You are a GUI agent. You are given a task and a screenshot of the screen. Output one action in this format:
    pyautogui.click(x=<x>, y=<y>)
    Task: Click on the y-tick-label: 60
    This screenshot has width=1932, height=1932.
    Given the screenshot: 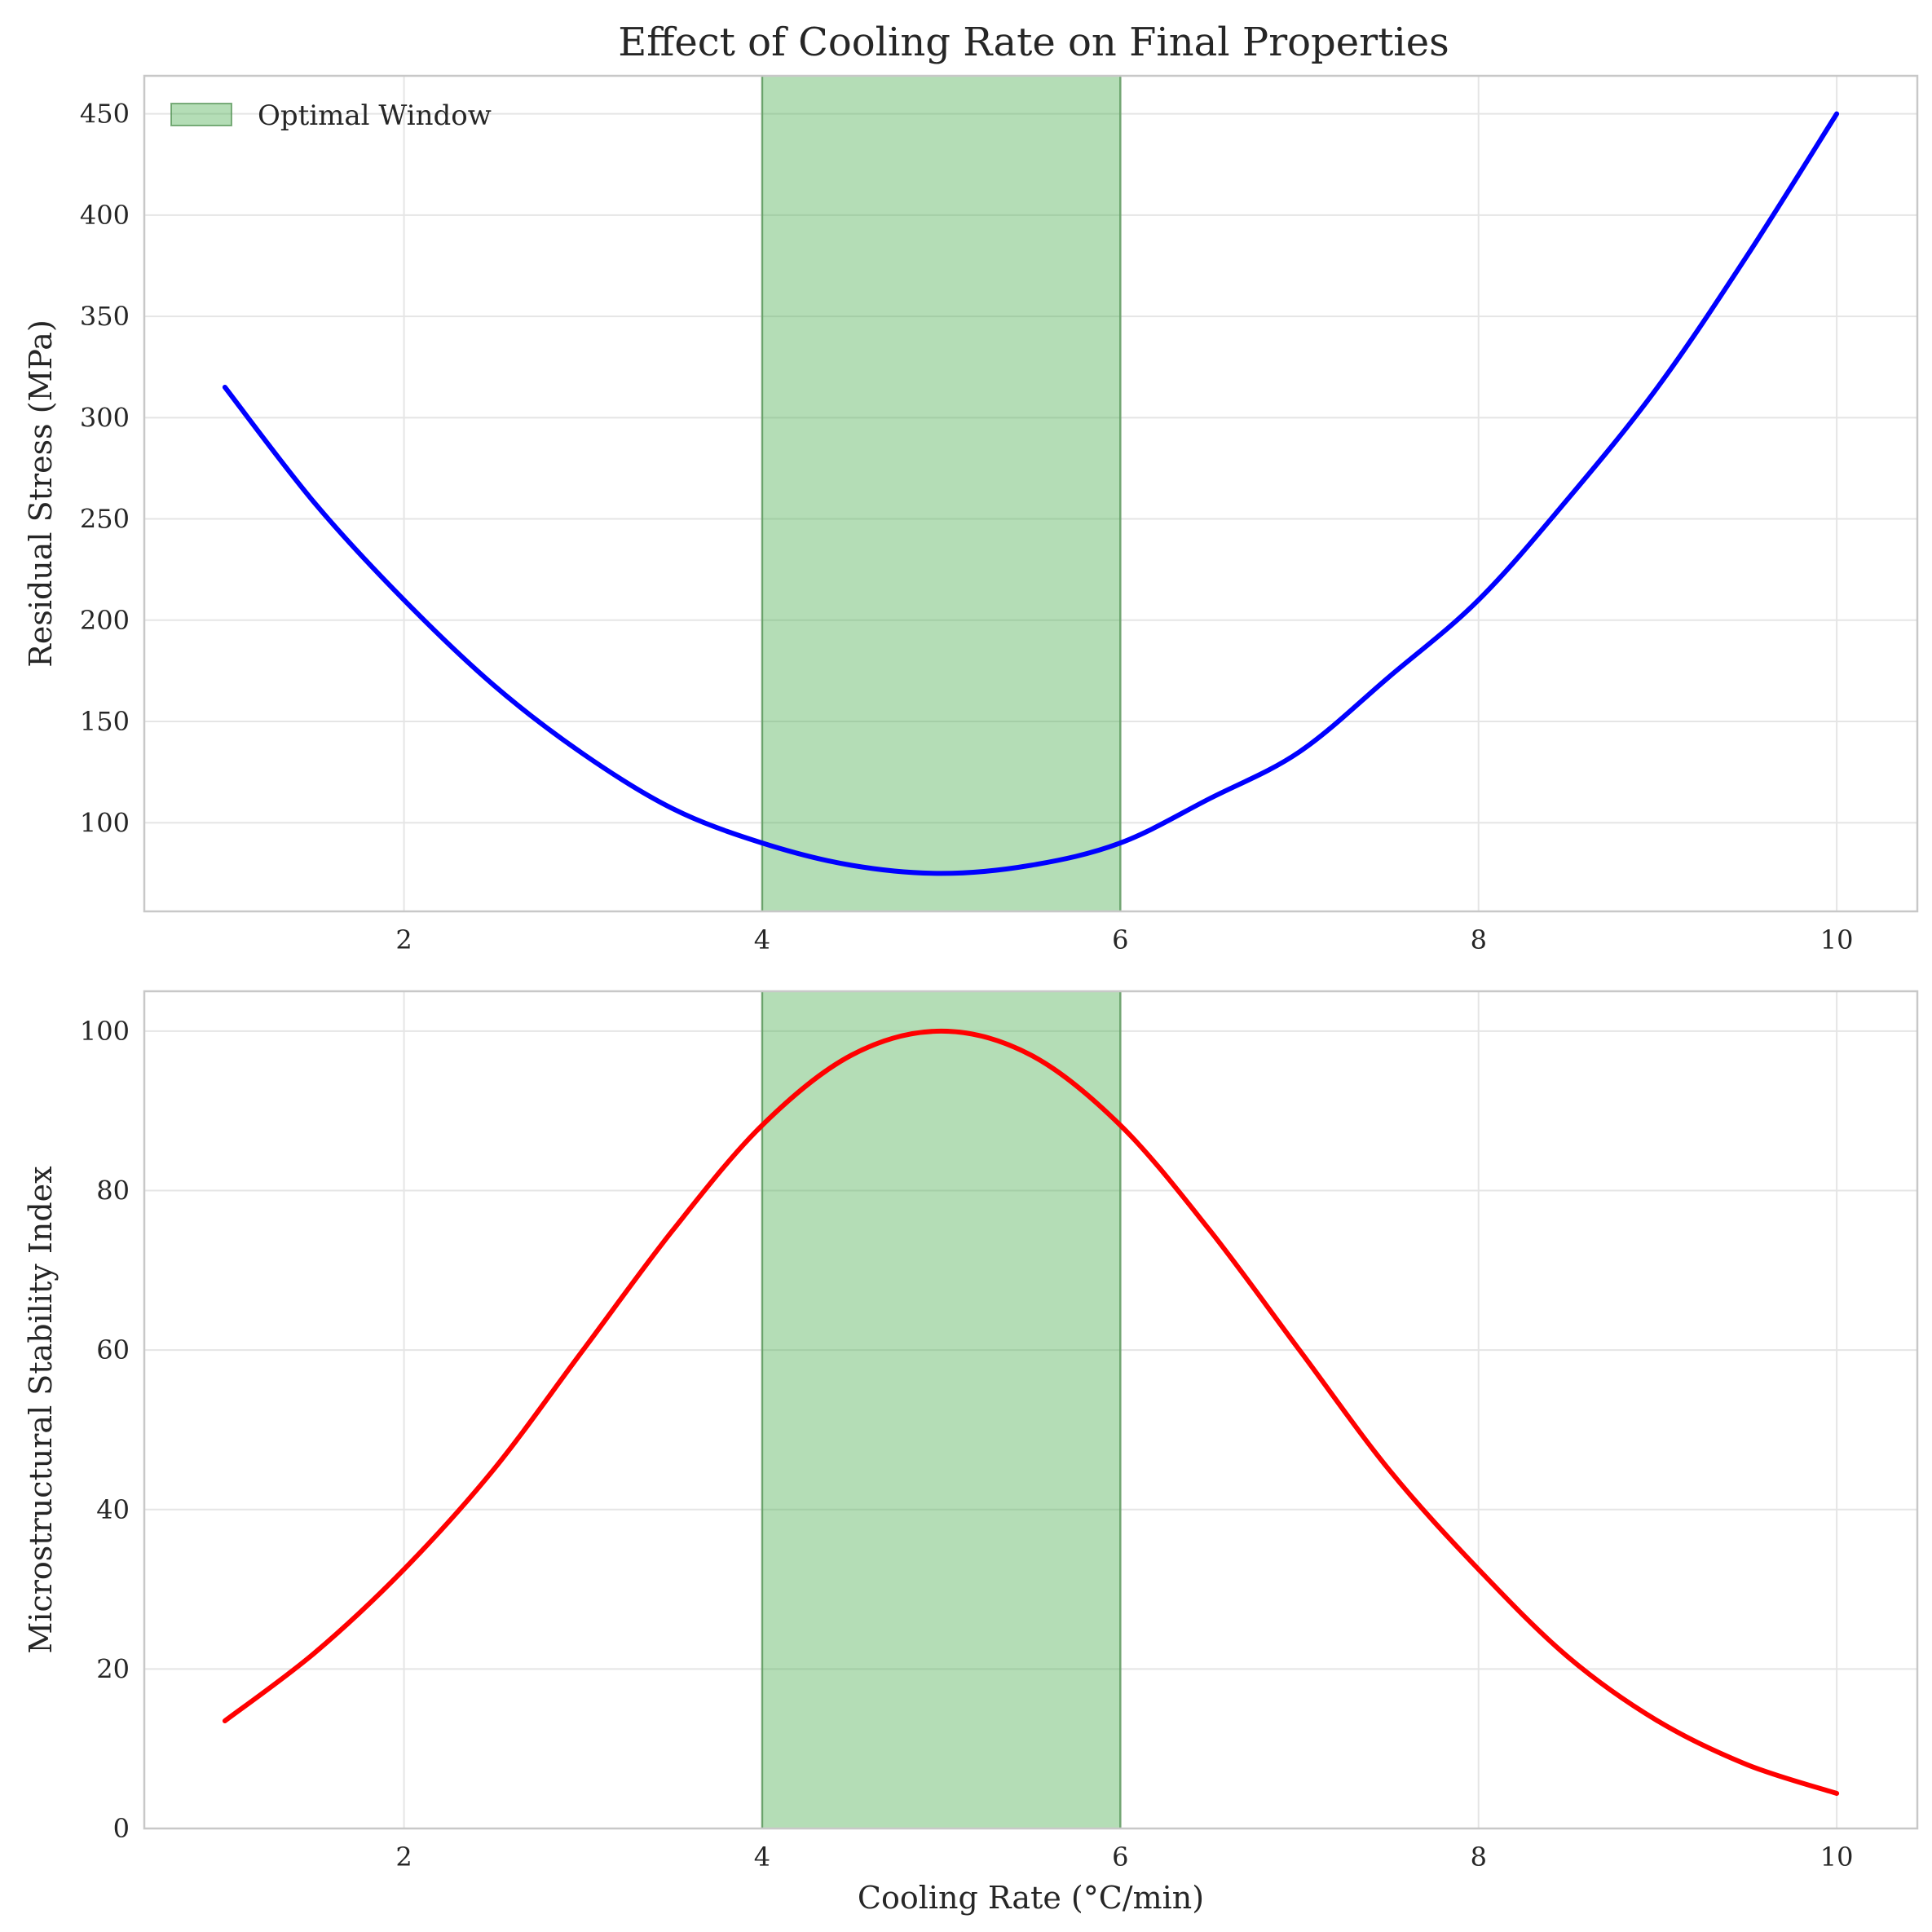 What is the action you would take?
    pyautogui.click(x=113, y=1349)
    